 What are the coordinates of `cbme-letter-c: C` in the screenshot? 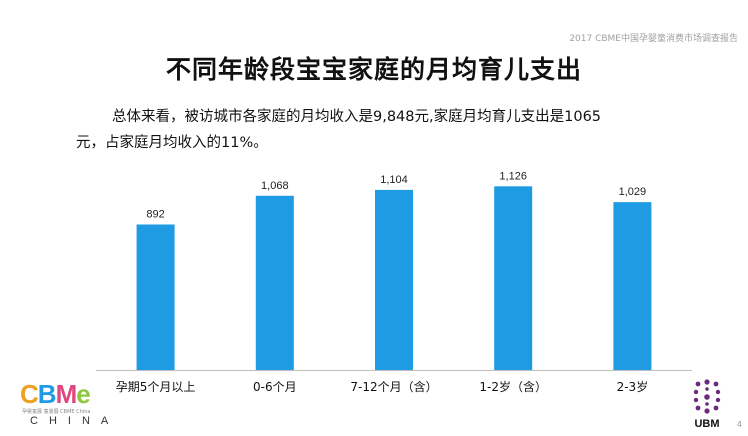 It's located at (29, 394).